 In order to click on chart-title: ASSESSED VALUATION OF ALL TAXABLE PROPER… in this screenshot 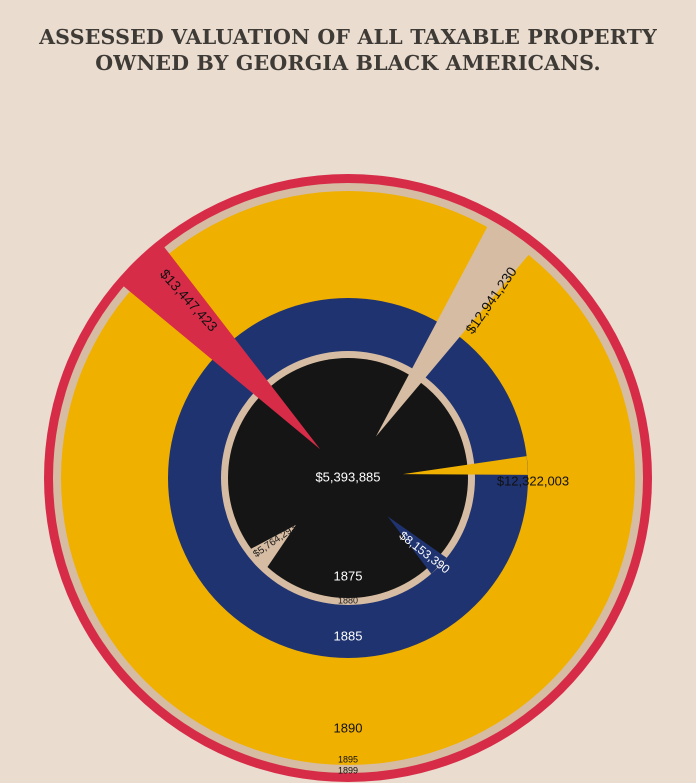, I will do `click(348, 50)`.